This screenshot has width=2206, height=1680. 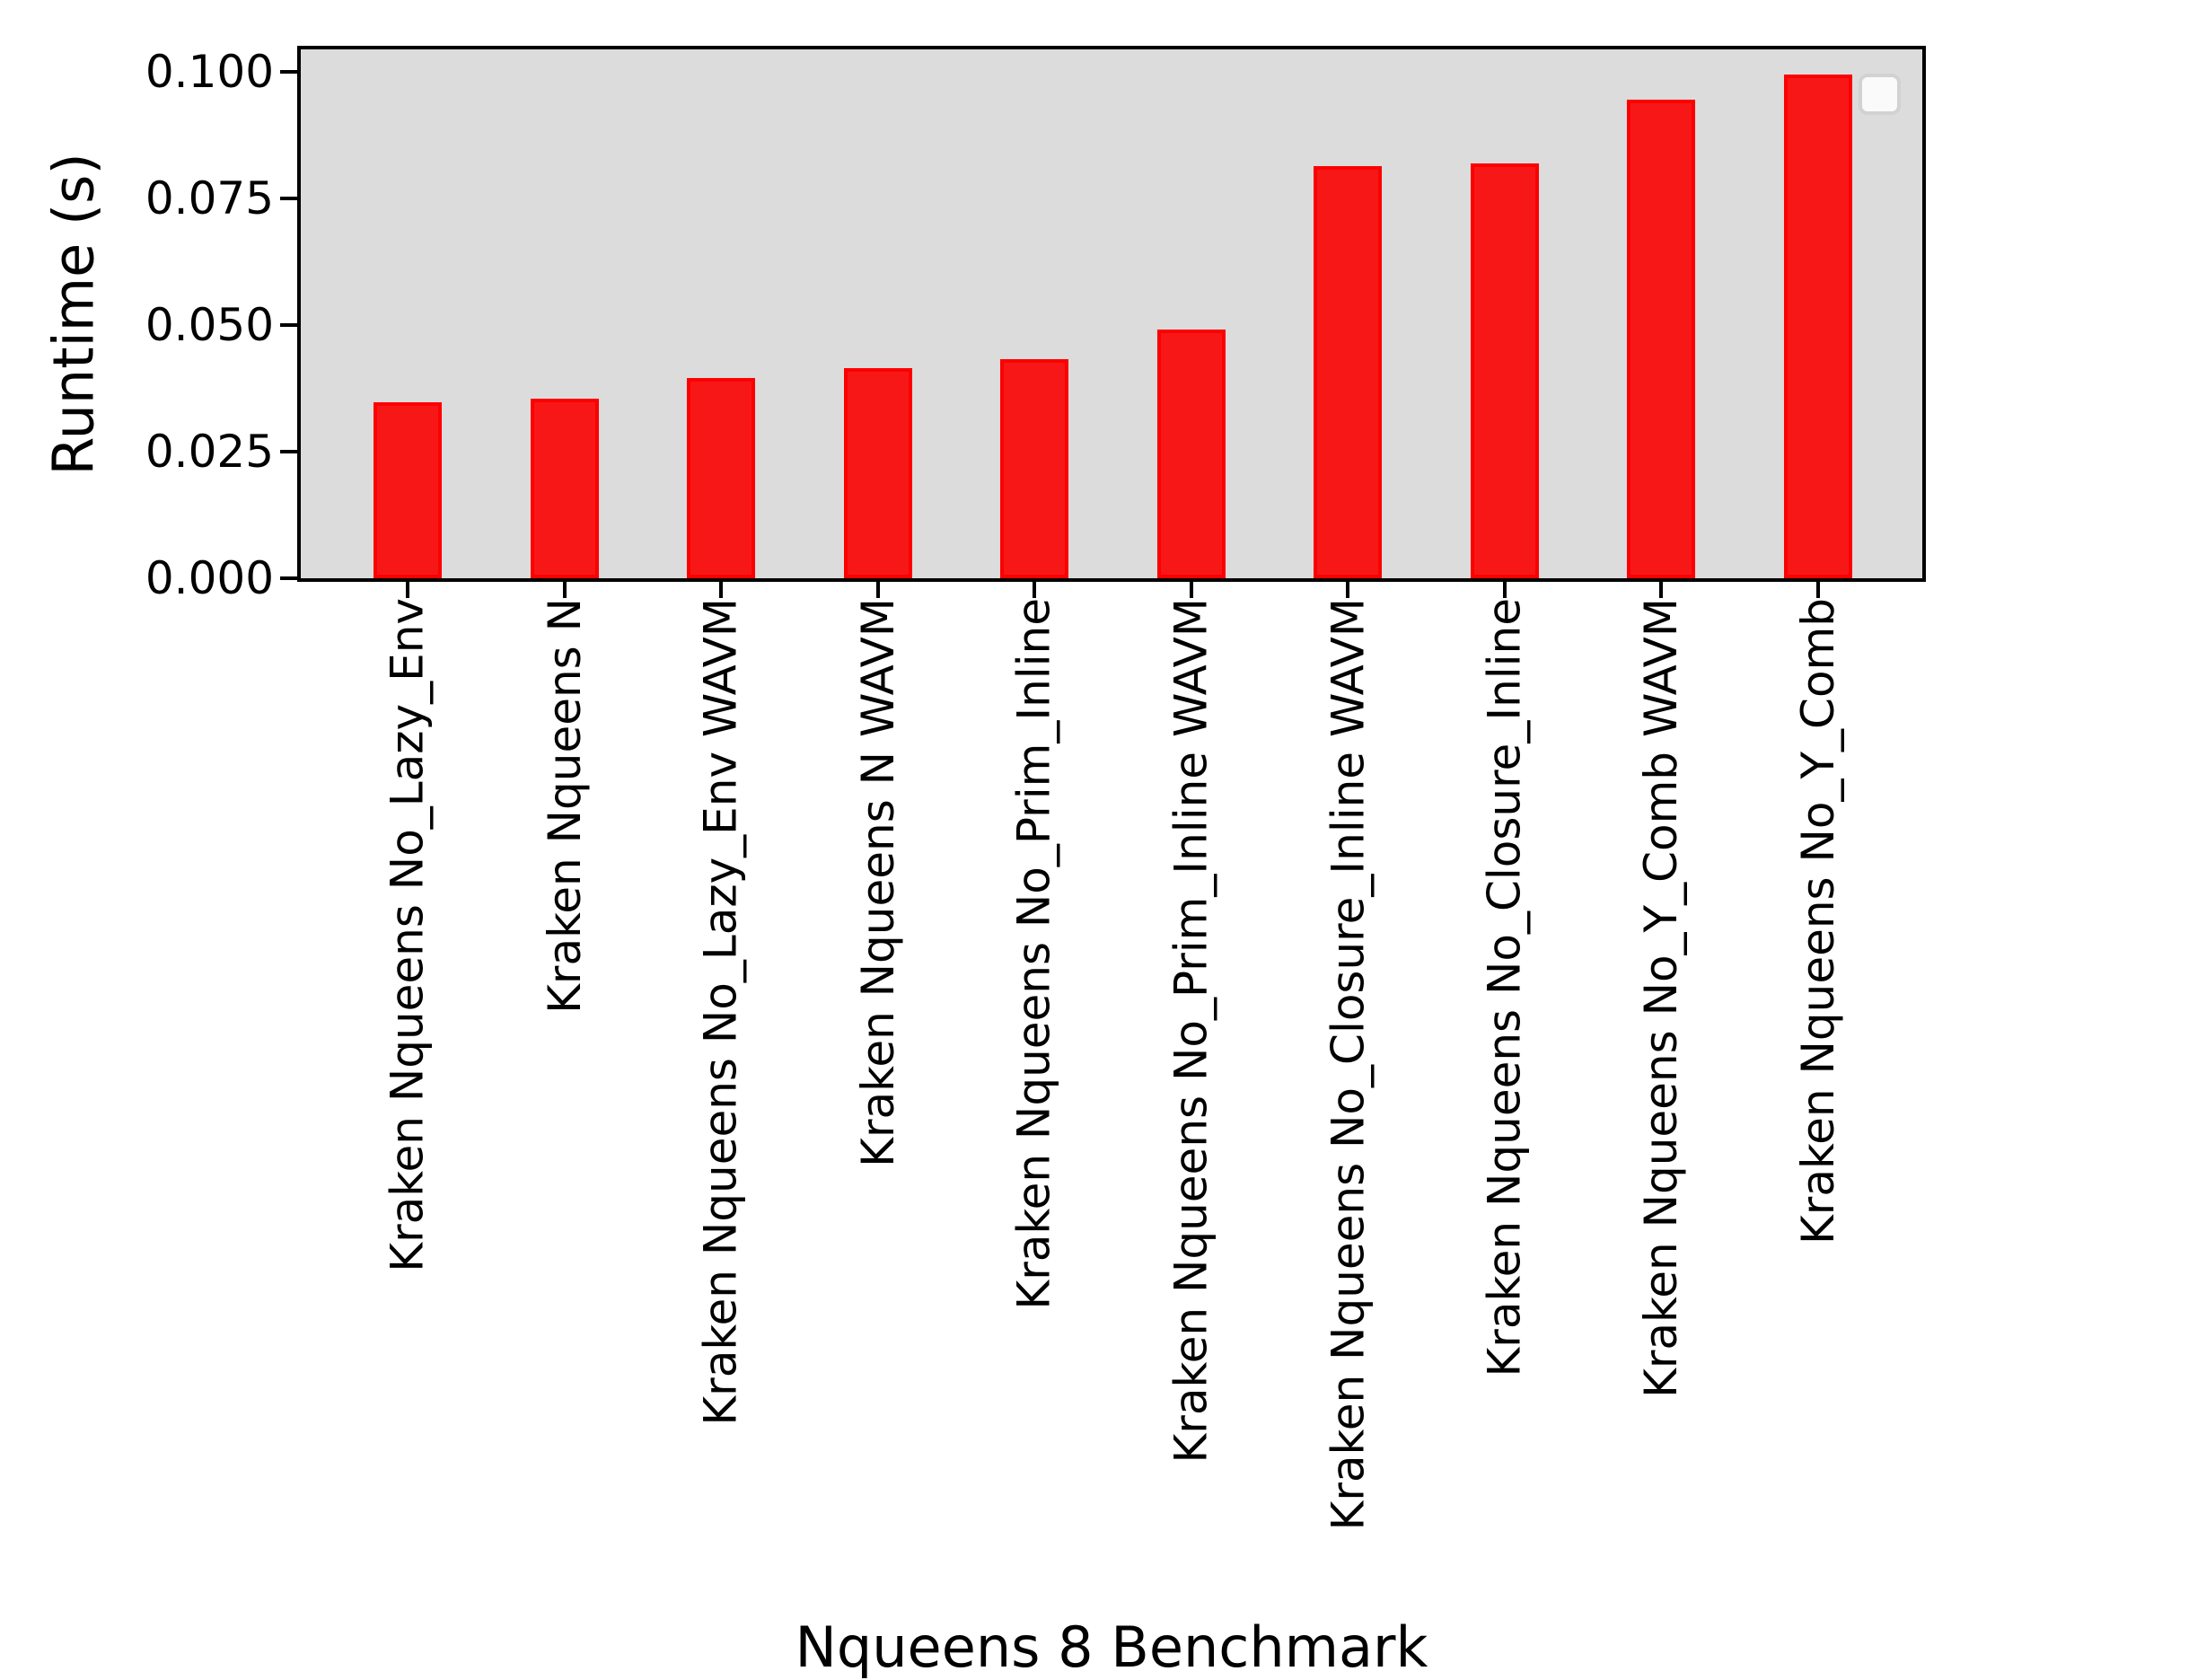 I want to click on x-tick-label: Kraken Nqueens No_Prim_Inline, so click(x=1034, y=954).